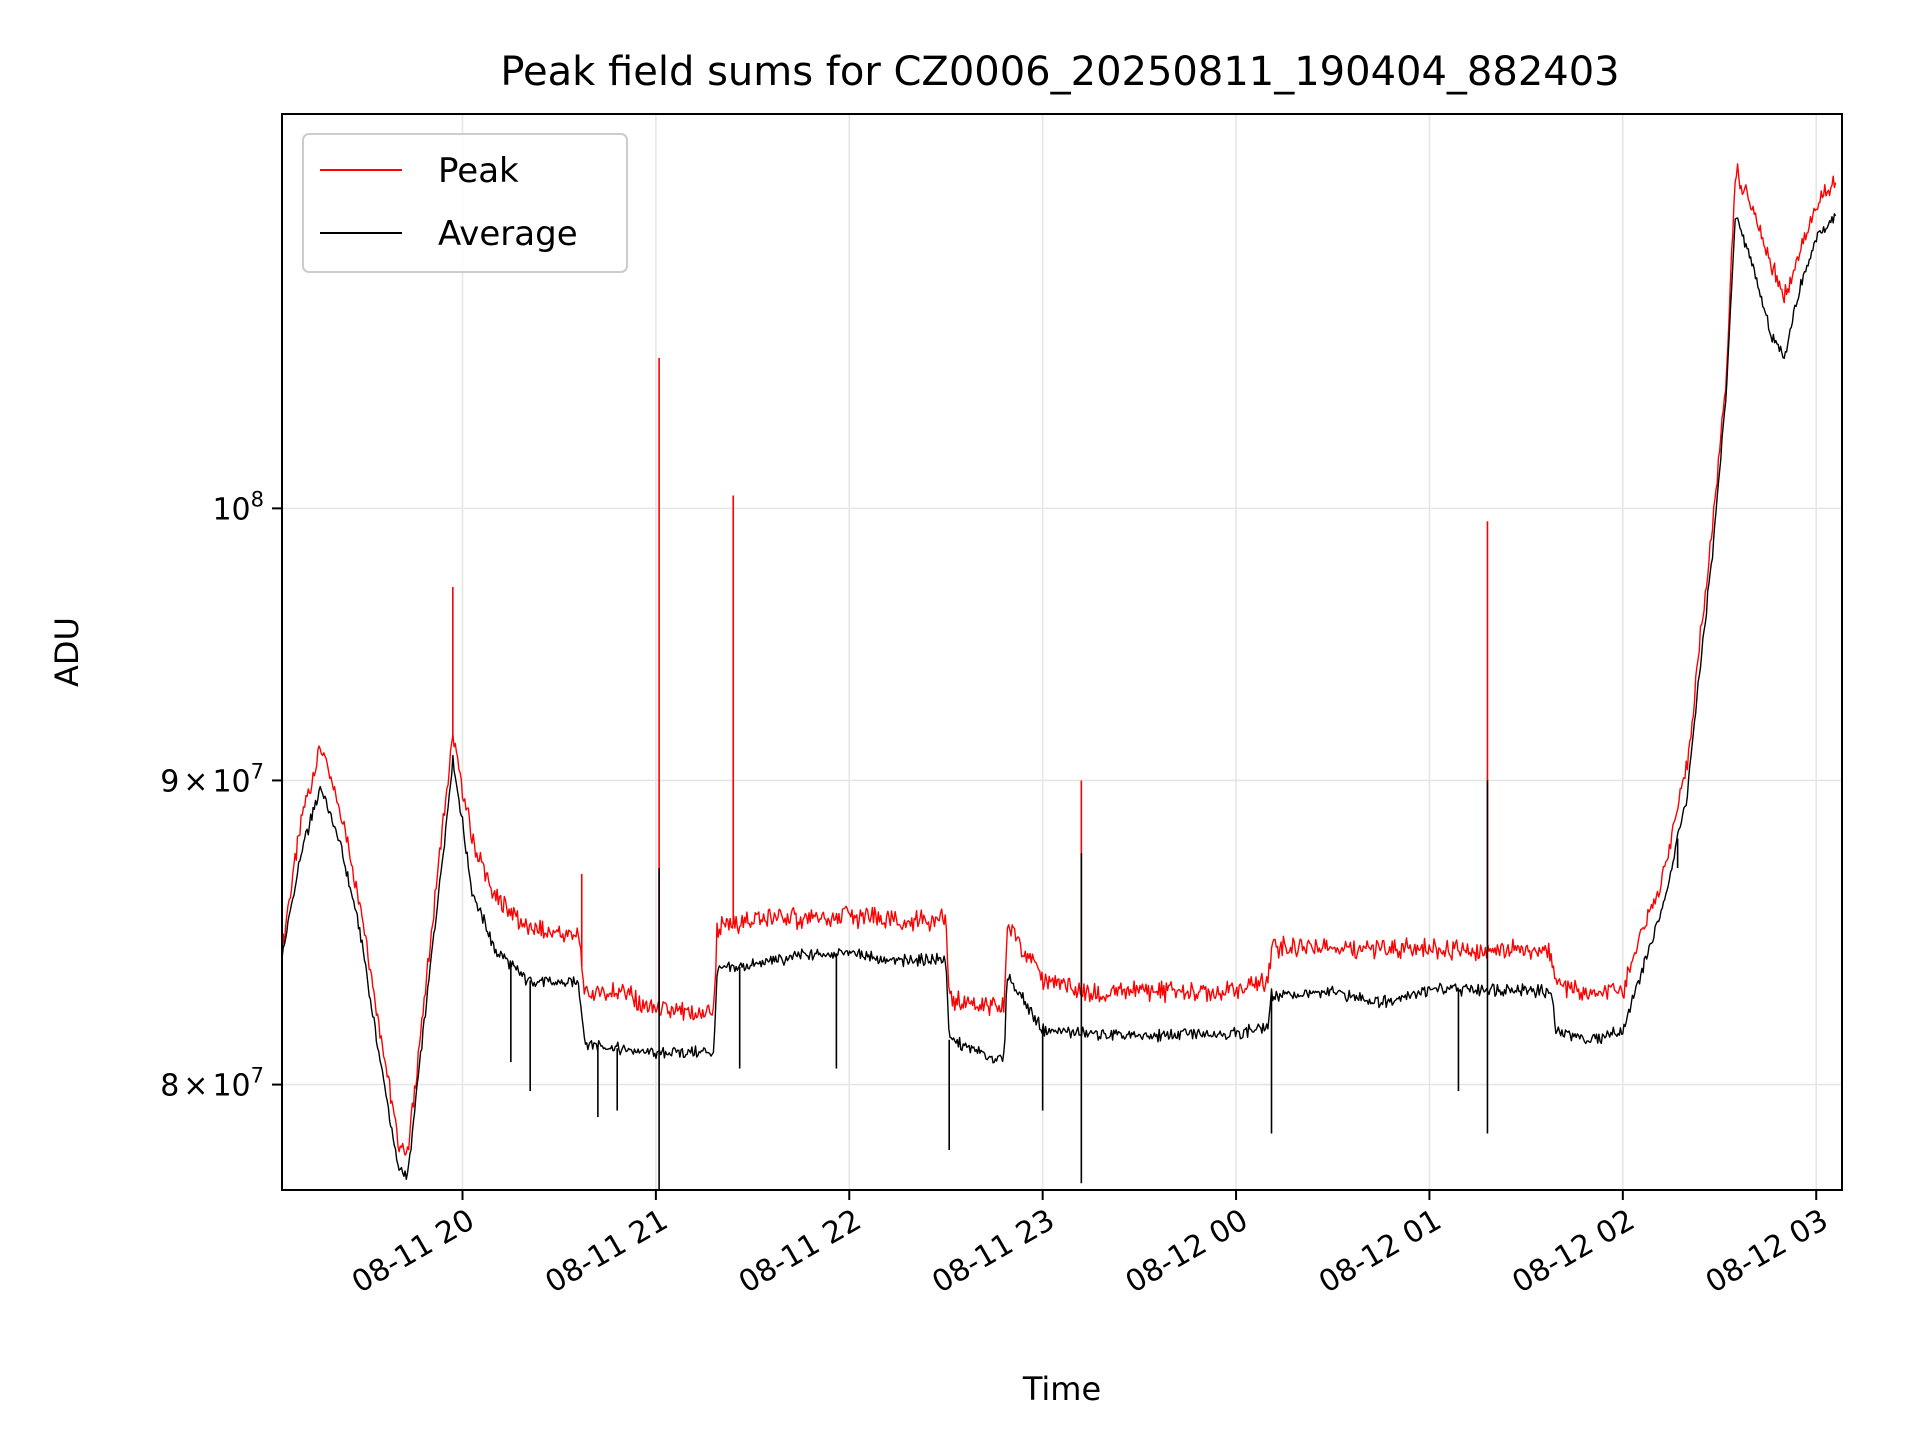  What do you see at coordinates (212, 1084) in the screenshot?
I see `y-tick-label: 8 × 10⁷` at bounding box center [212, 1084].